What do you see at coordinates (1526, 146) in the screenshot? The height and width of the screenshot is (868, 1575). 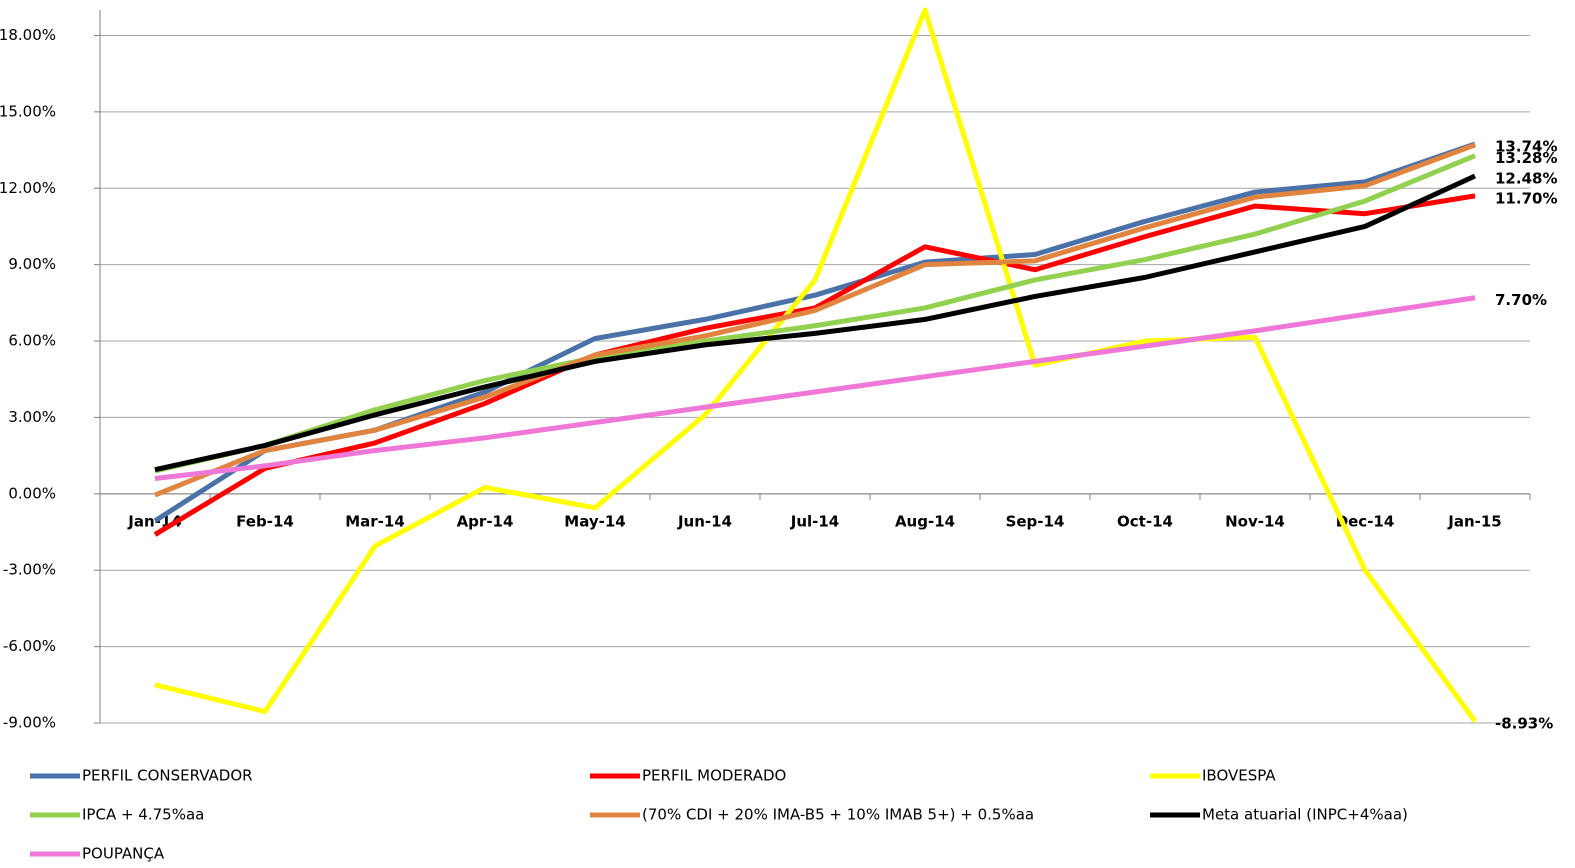 I see `value-label: 13.74%` at bounding box center [1526, 146].